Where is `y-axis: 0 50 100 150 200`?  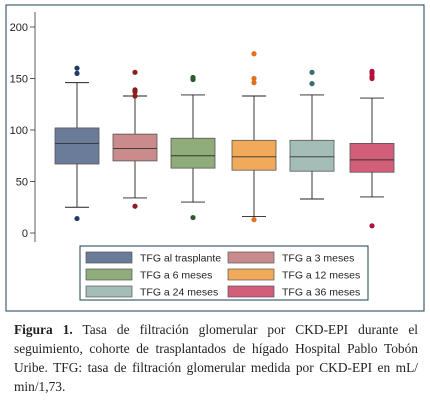 y-axis: 0 50 100 150 200 is located at coordinates (22, 131).